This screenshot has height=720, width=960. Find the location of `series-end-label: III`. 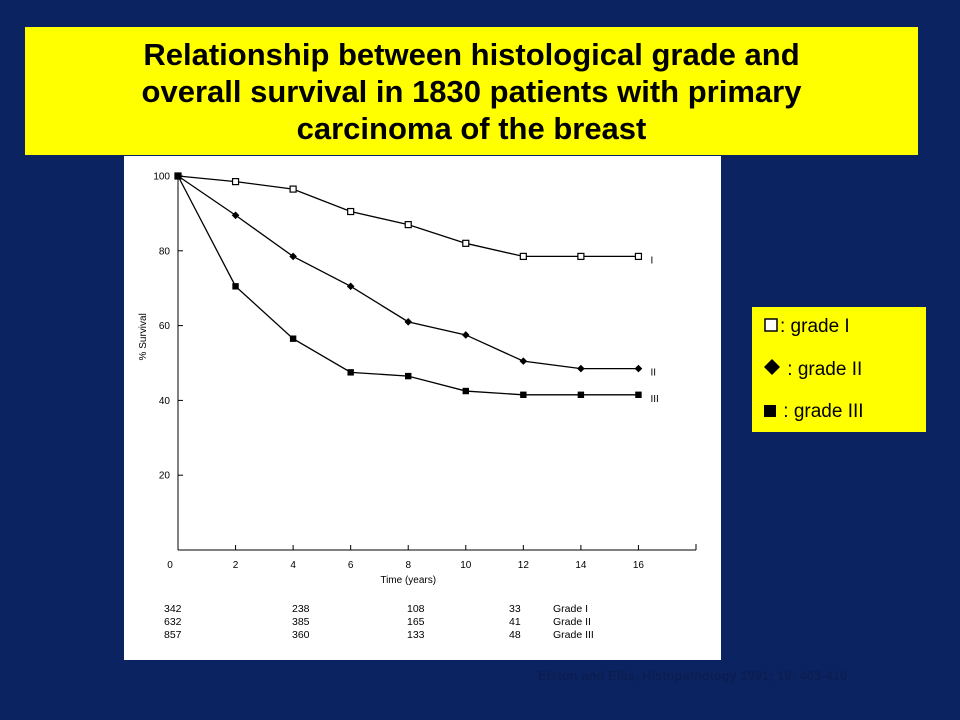

series-end-label: III is located at coordinates (654, 399).